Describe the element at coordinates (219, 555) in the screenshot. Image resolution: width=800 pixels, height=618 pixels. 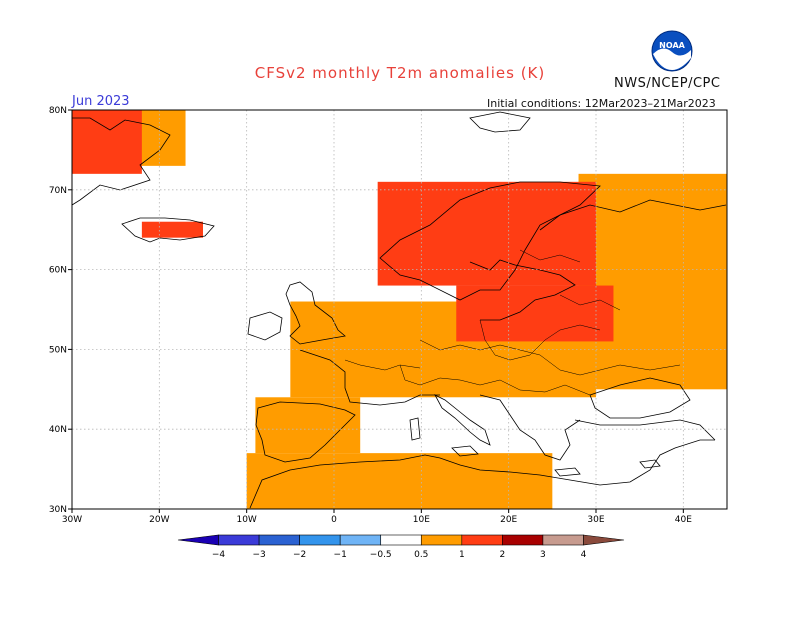
I see `legend-label: −4` at that location.